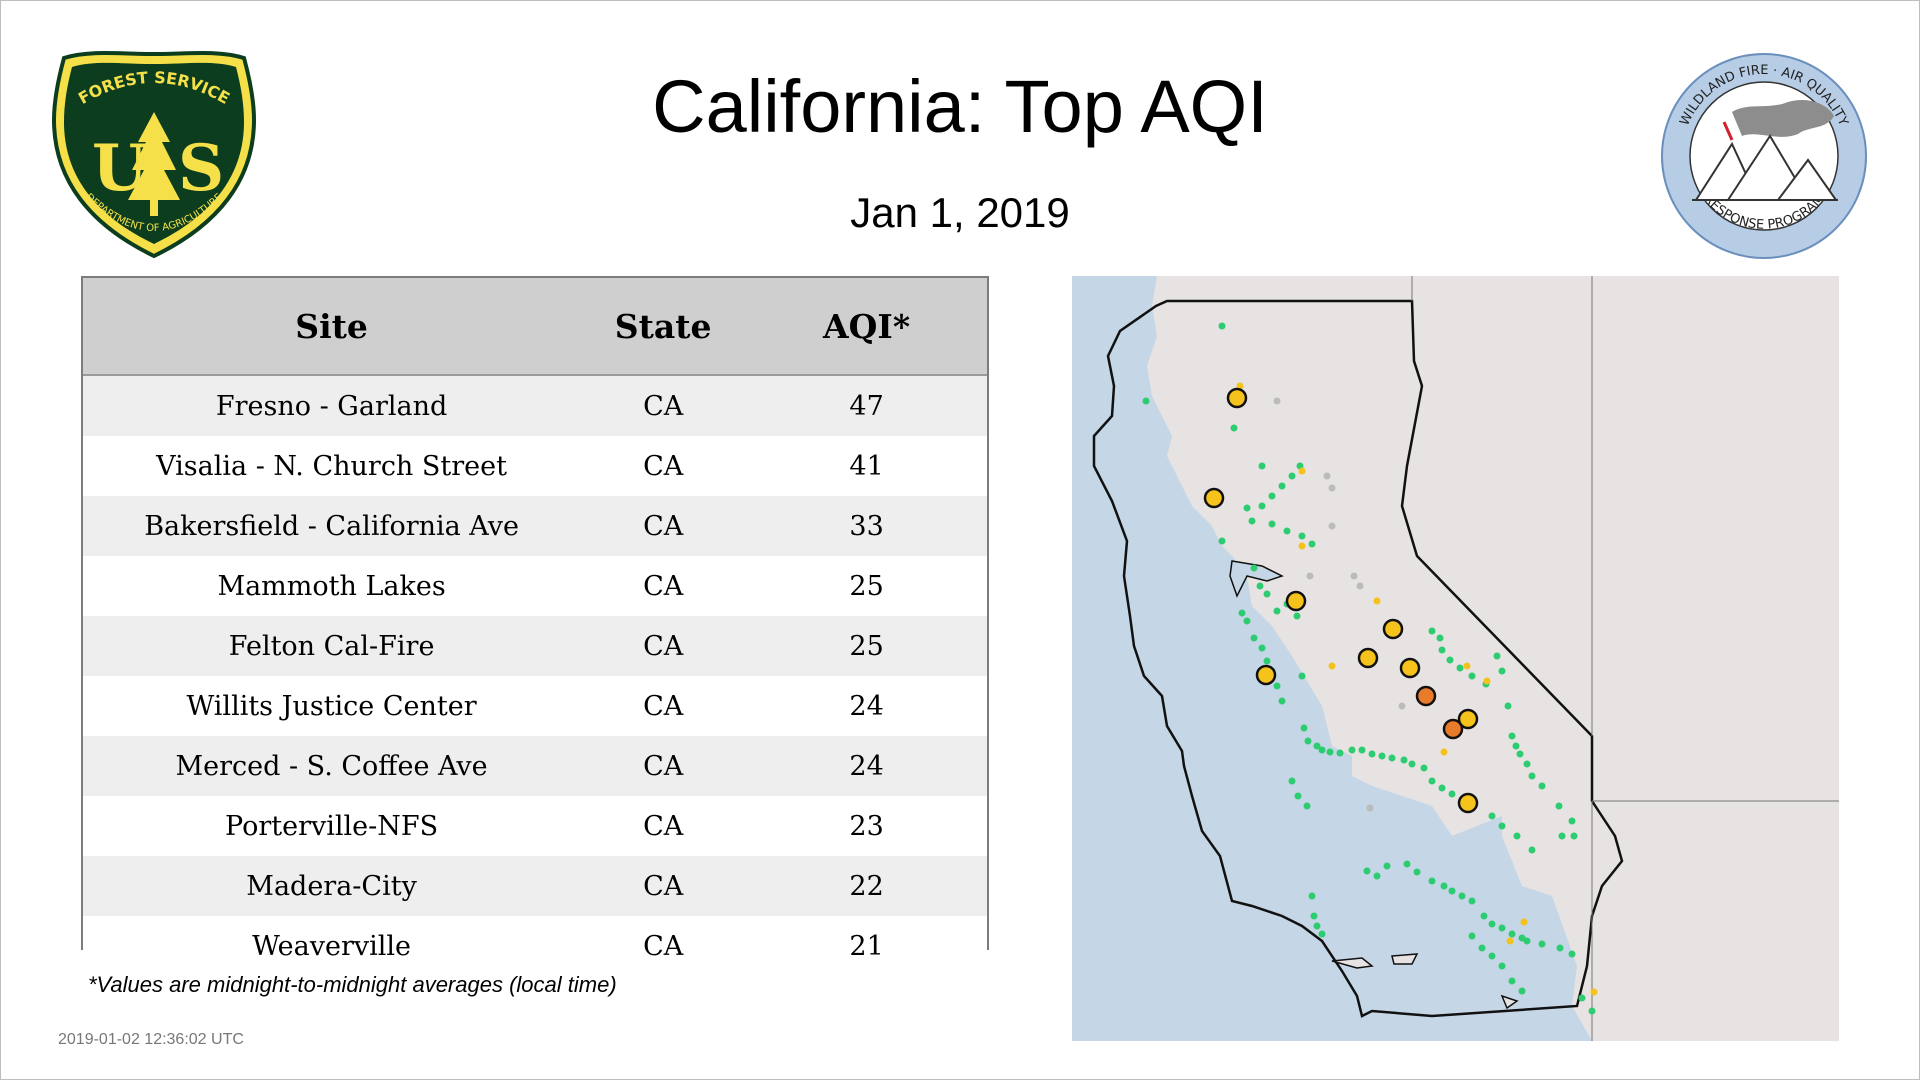 Image resolution: width=1920 pixels, height=1080 pixels. I want to click on smoke-icon, so click(1783, 118).